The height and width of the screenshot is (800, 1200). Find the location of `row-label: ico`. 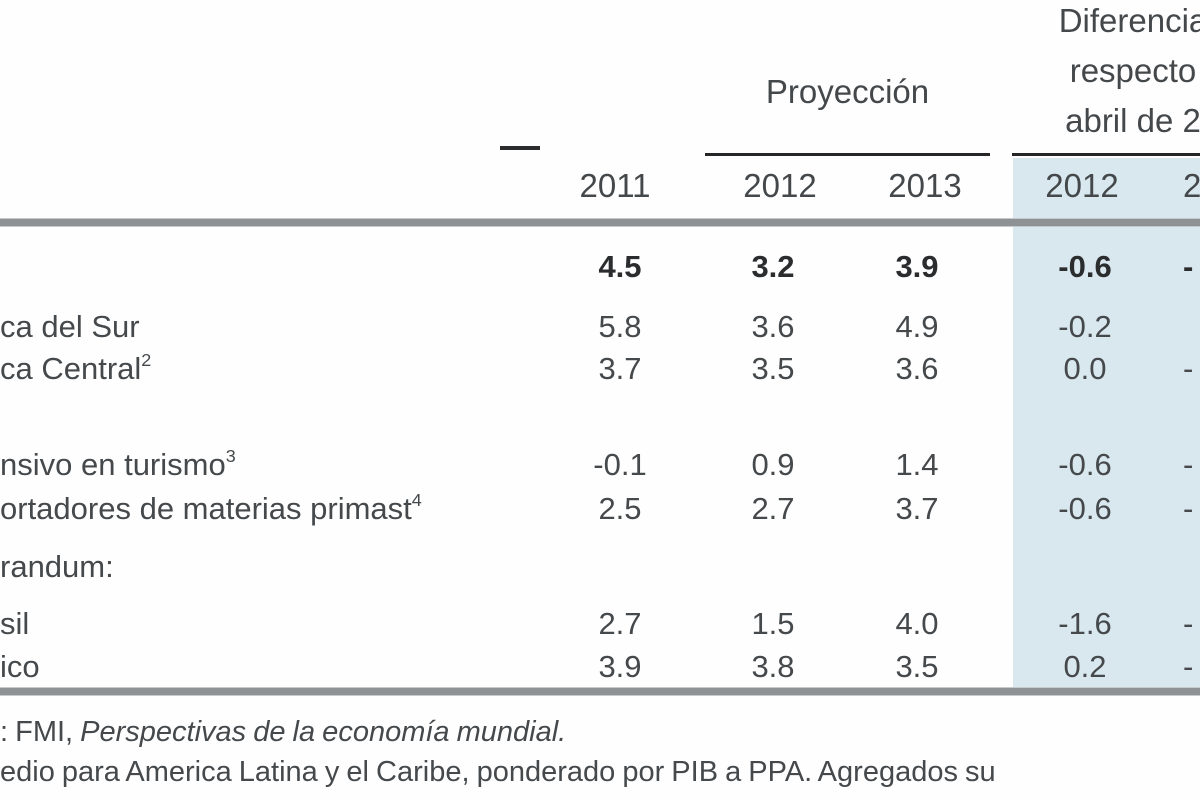

row-label: ico is located at coordinates (20, 666).